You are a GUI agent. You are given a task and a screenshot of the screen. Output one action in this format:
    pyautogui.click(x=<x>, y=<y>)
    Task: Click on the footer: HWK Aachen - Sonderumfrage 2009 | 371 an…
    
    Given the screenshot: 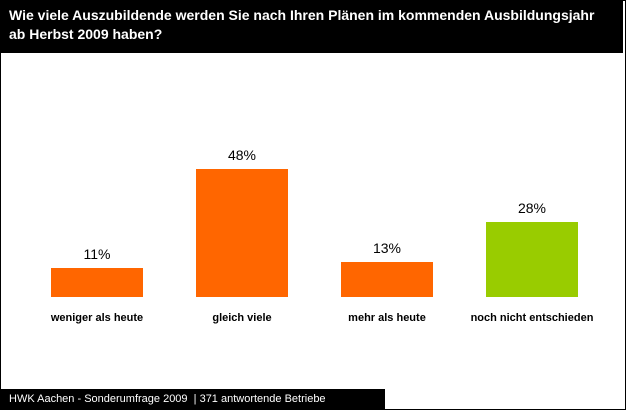 What is the action you would take?
    pyautogui.click(x=193, y=399)
    